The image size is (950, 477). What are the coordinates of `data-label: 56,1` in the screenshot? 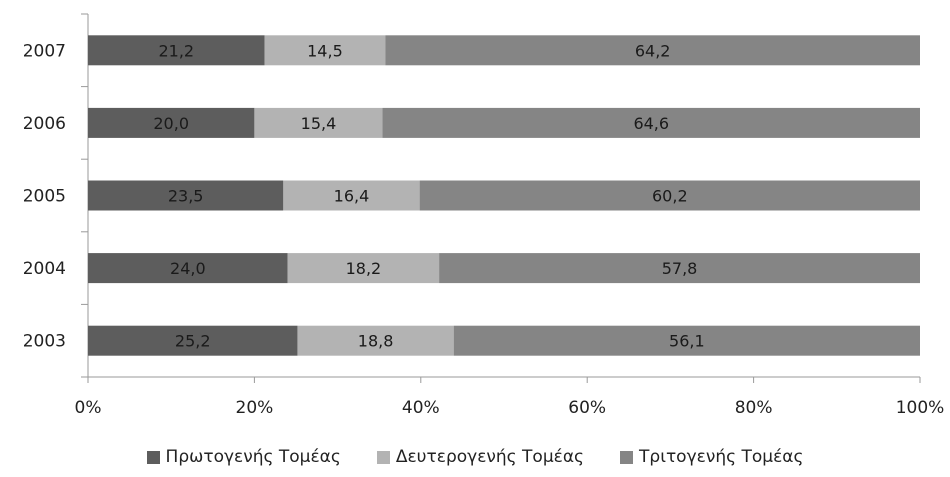 It's located at (687, 341).